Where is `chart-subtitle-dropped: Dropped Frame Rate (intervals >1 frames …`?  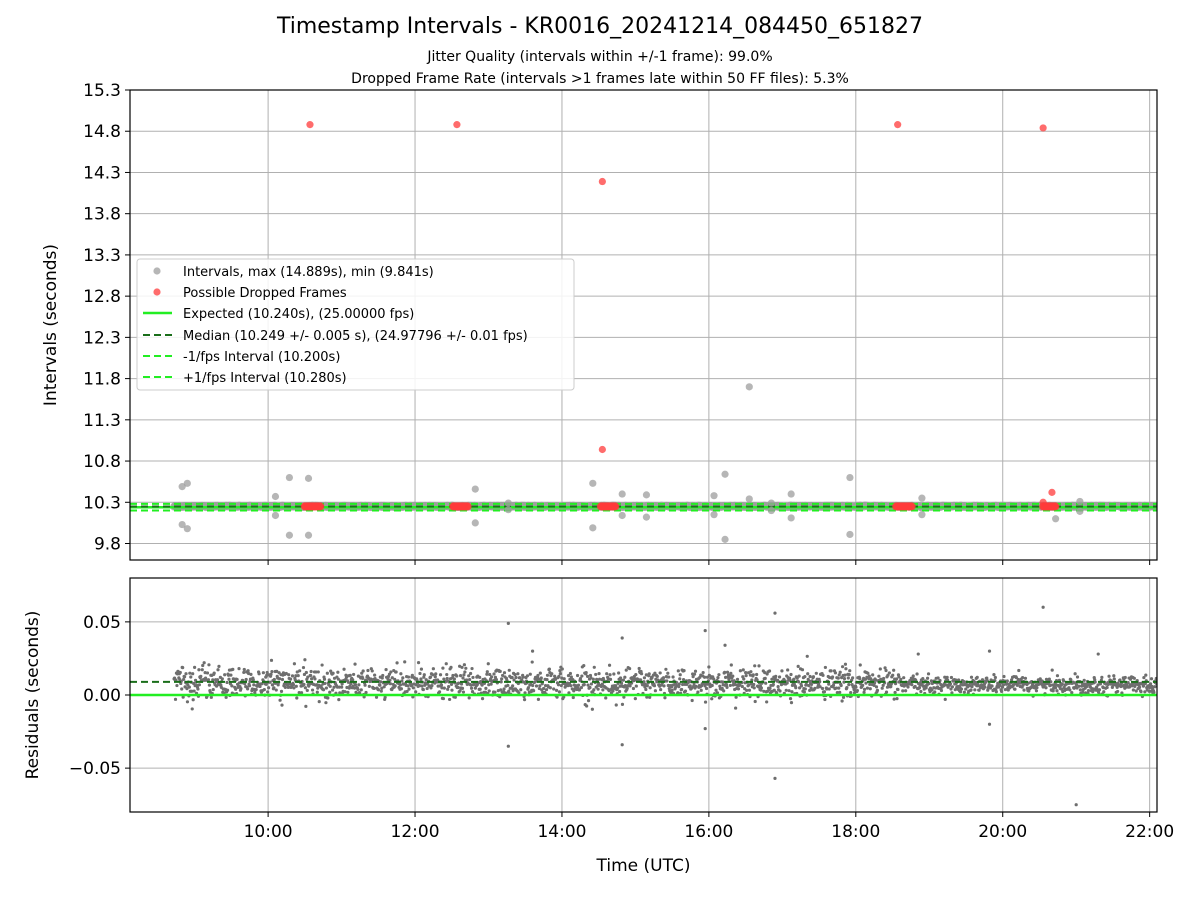
chart-subtitle-dropped: Dropped Frame Rate (intervals >1 frames … is located at coordinates (600, 79).